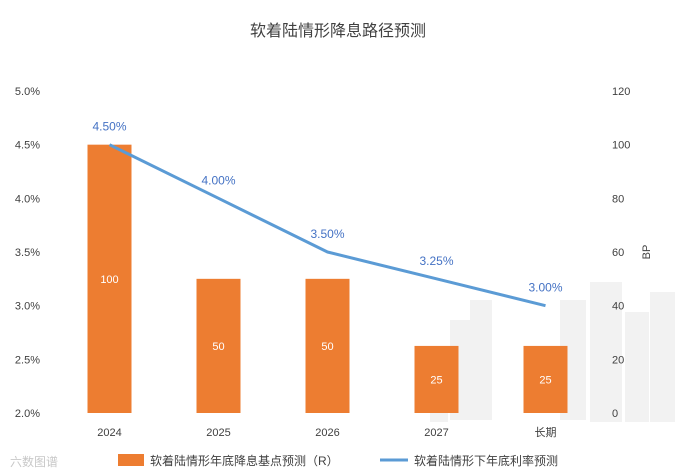  Describe the element at coordinates (109, 127) in the screenshot. I see `line-value-label: 4.50%` at that location.